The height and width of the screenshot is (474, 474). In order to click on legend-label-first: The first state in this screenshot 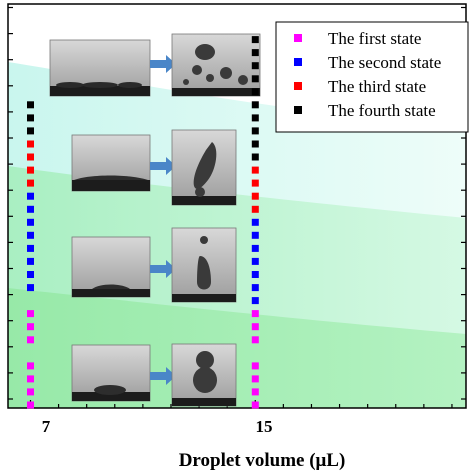, I will do `click(374, 38)`.